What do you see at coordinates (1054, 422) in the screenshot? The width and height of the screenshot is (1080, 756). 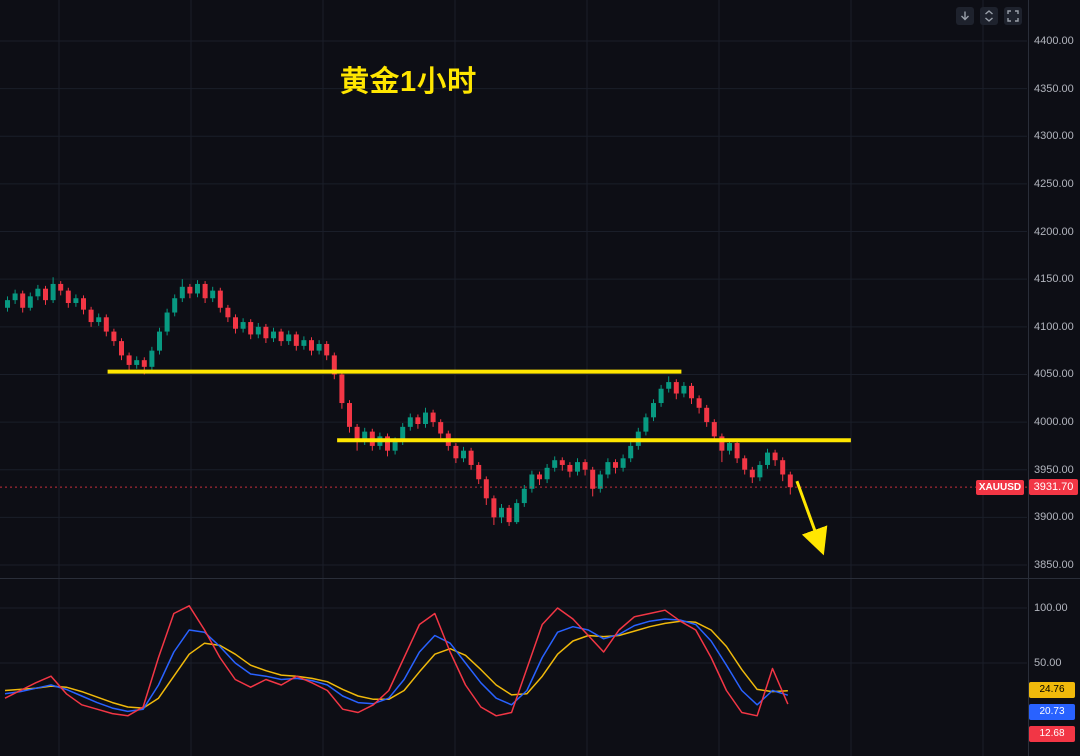 I see `price-tick-label: 4000.00` at bounding box center [1054, 422].